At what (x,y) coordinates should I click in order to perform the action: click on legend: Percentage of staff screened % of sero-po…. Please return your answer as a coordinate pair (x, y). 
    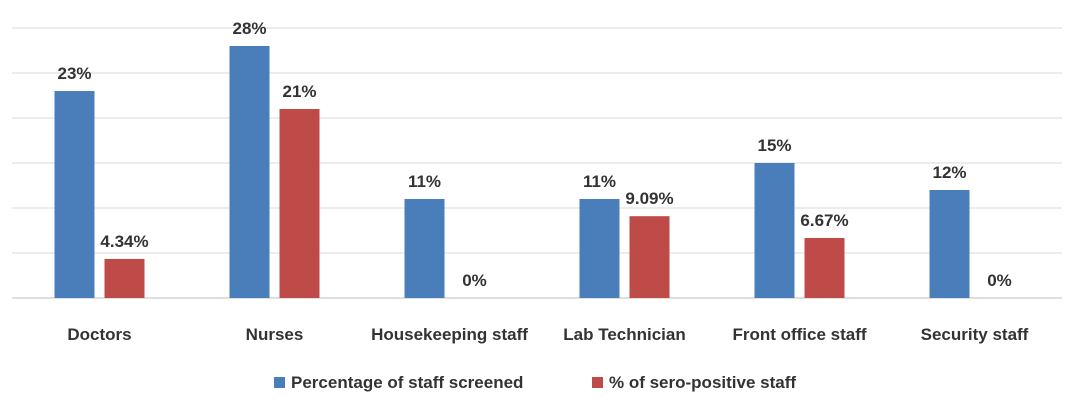
    Looking at the image, I should click on (535, 382).